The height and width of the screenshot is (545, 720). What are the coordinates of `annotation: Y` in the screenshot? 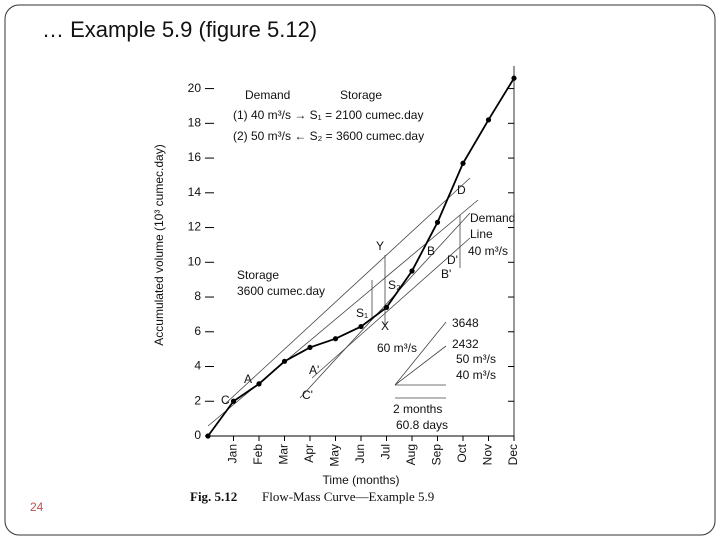 It's located at (380, 246).